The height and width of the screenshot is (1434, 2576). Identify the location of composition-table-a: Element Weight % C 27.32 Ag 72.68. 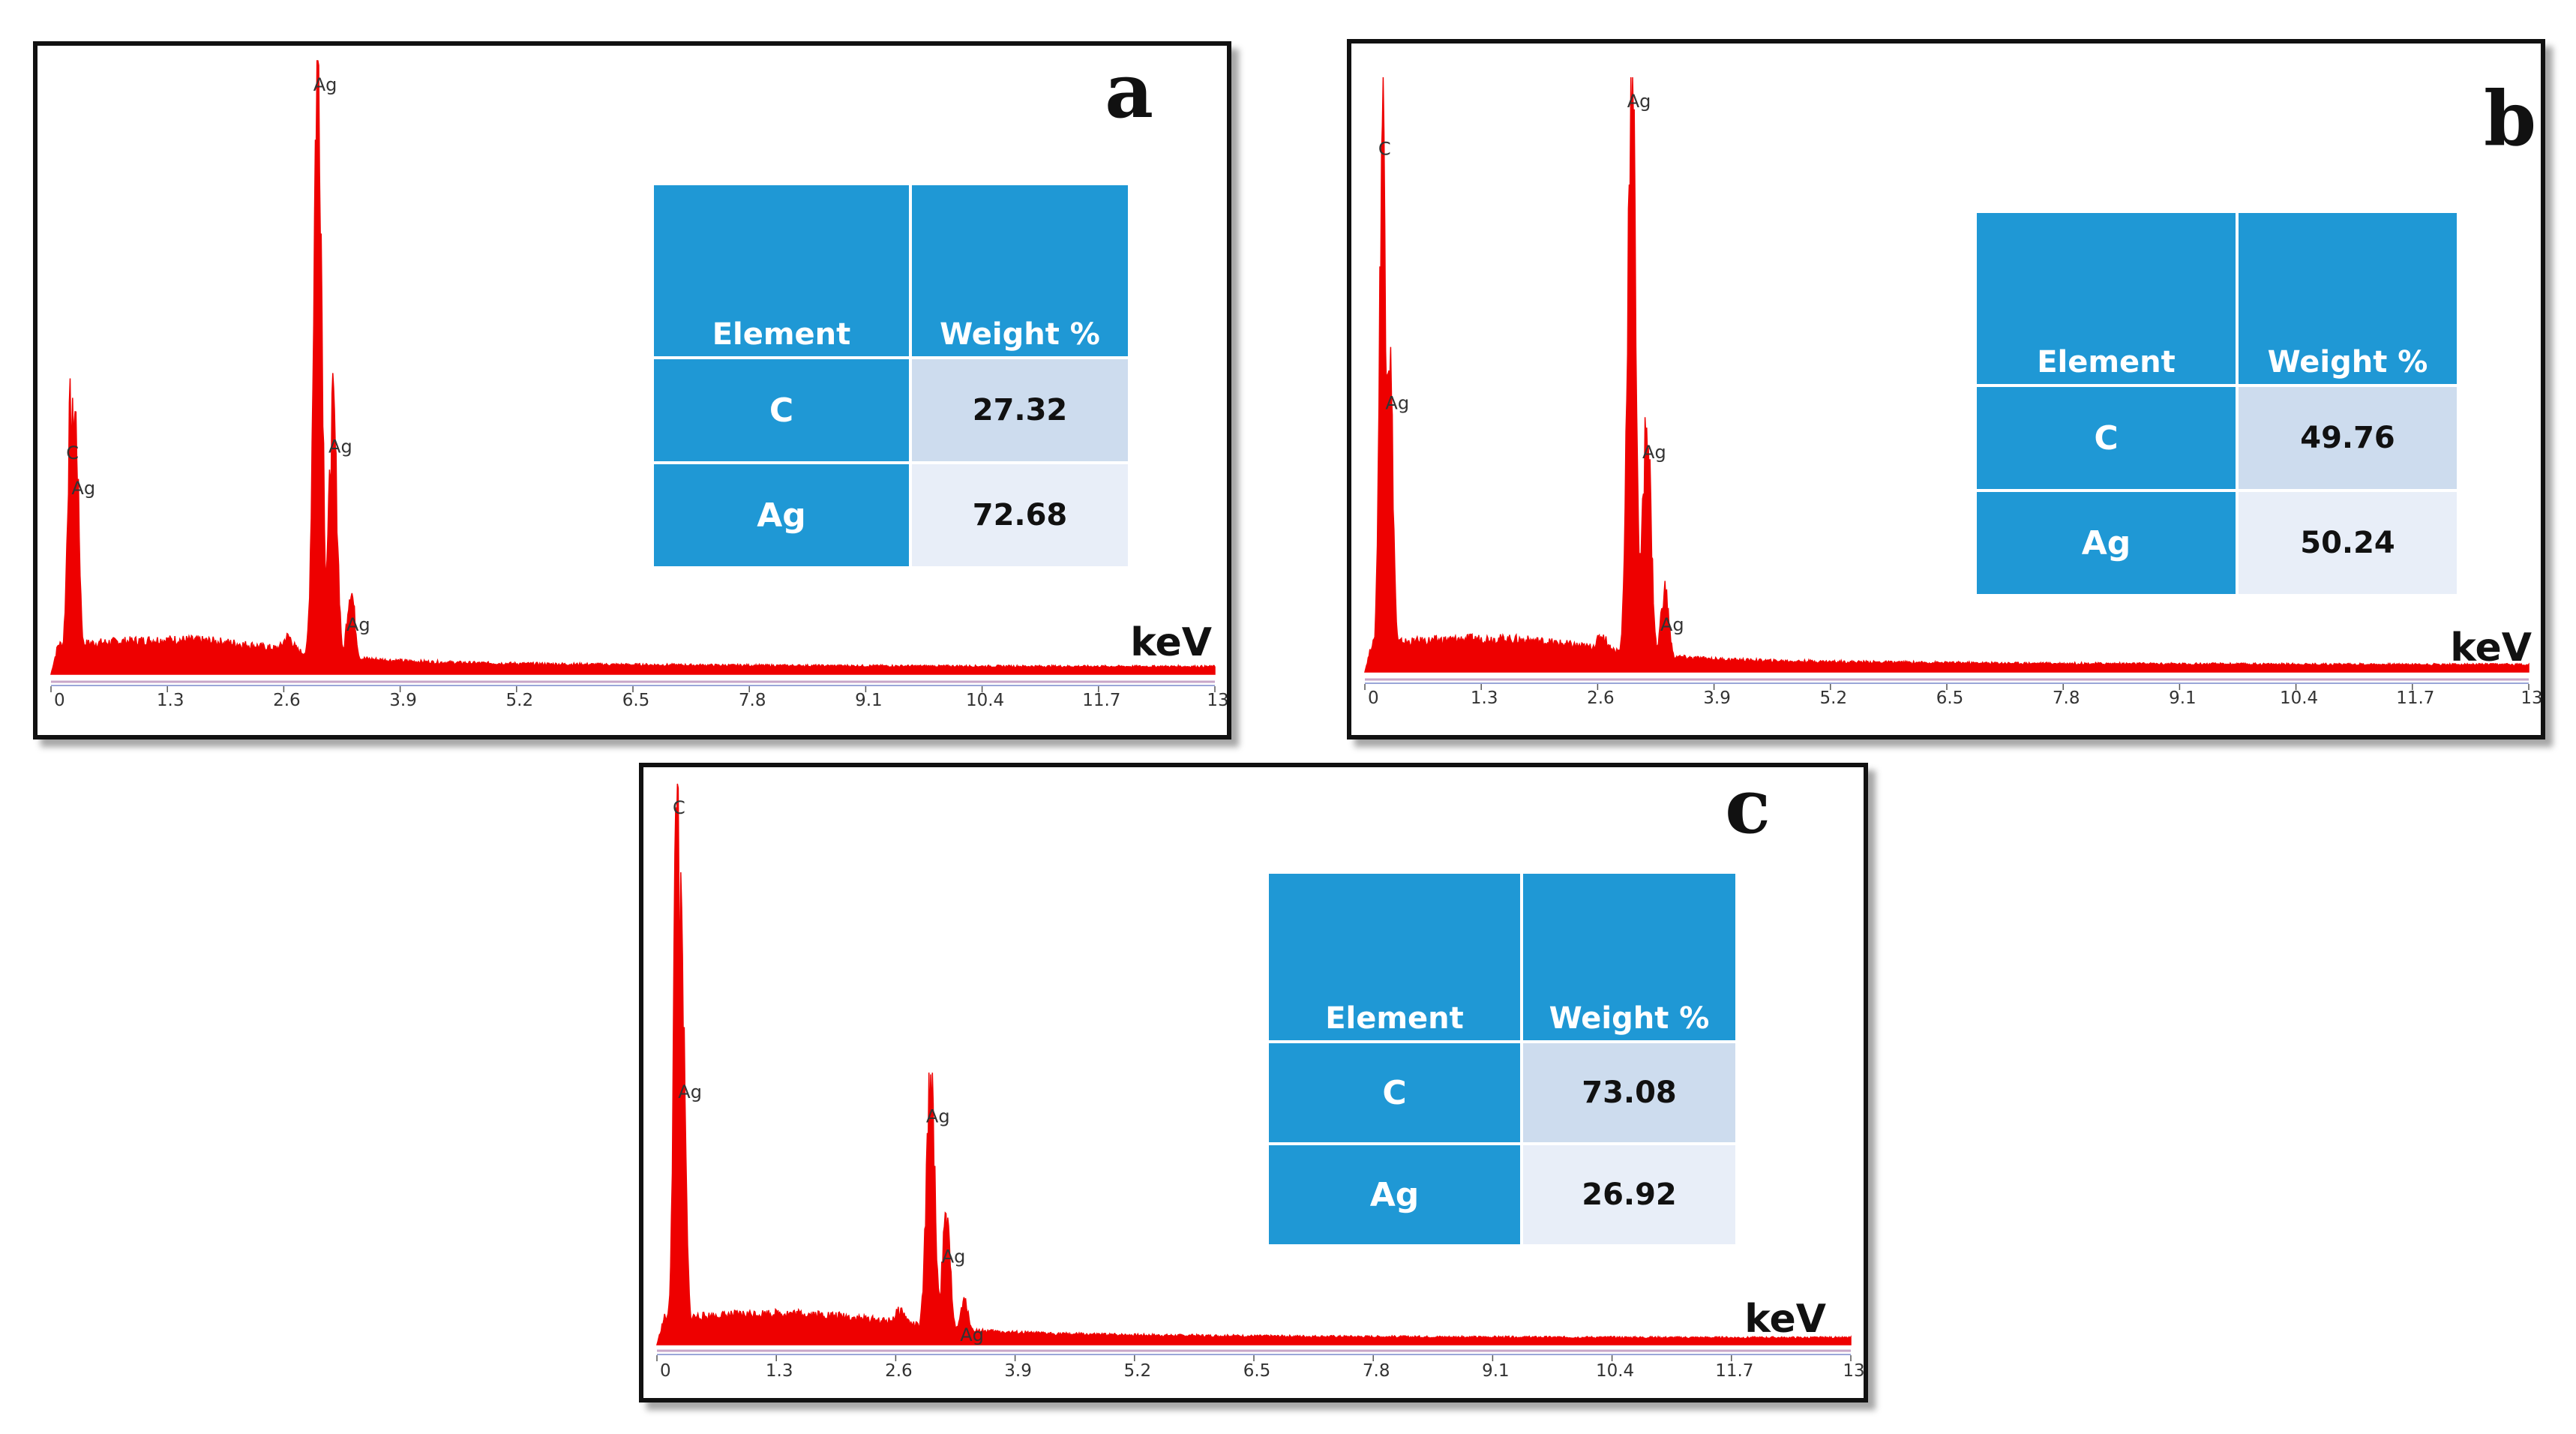
(891, 375).